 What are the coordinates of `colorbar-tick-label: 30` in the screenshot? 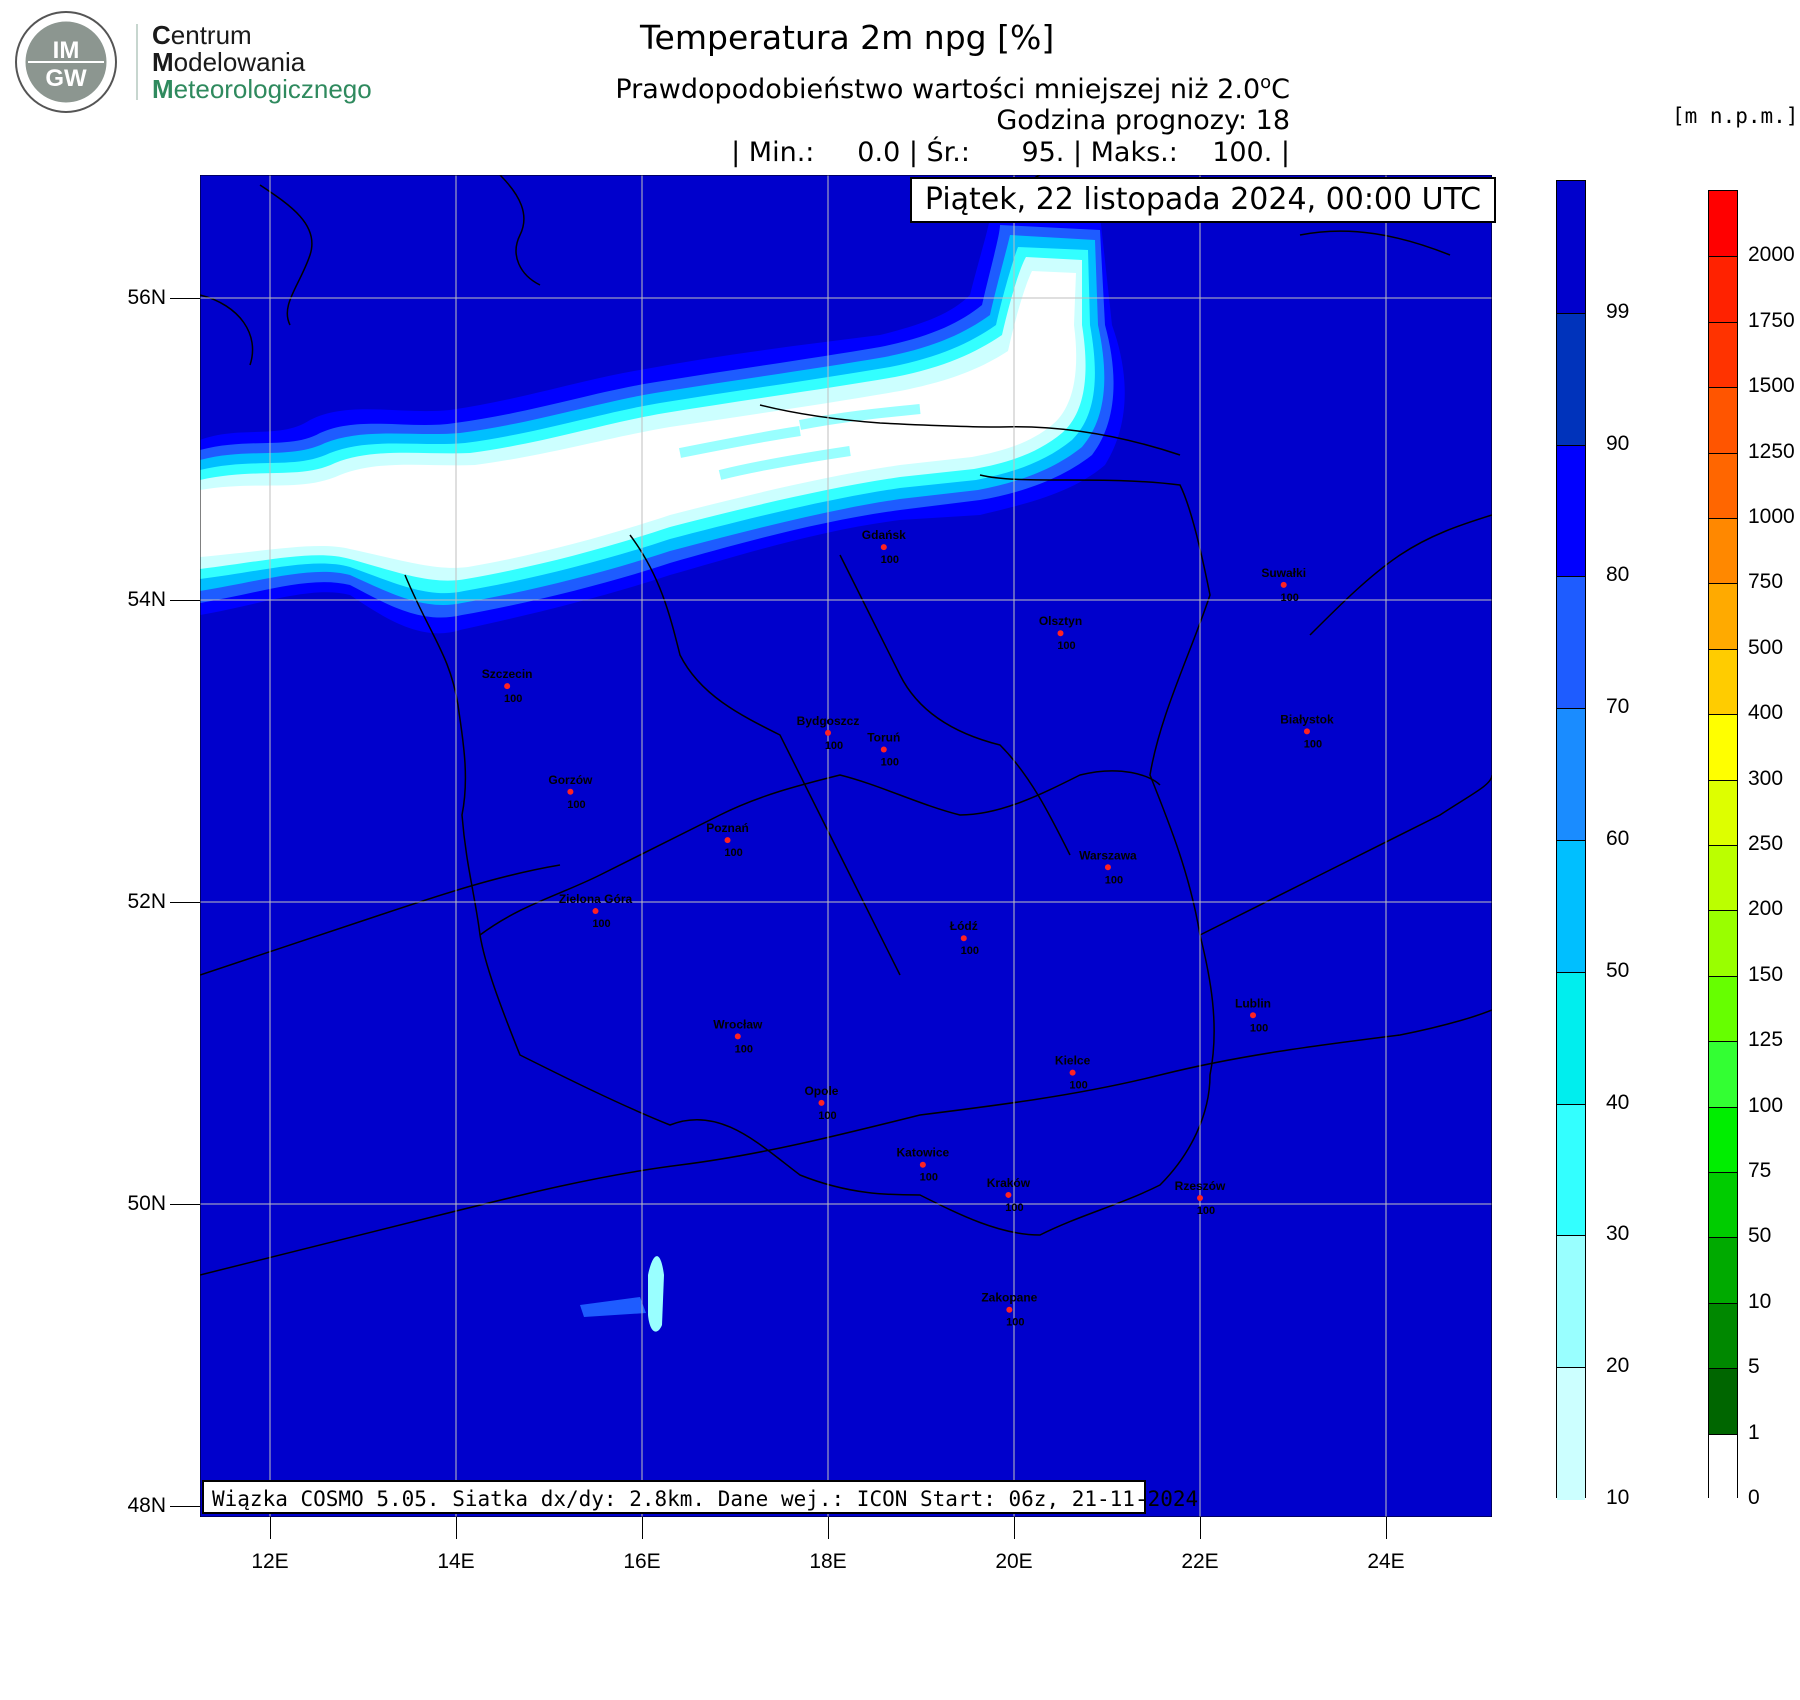 It's located at (1618, 1234).